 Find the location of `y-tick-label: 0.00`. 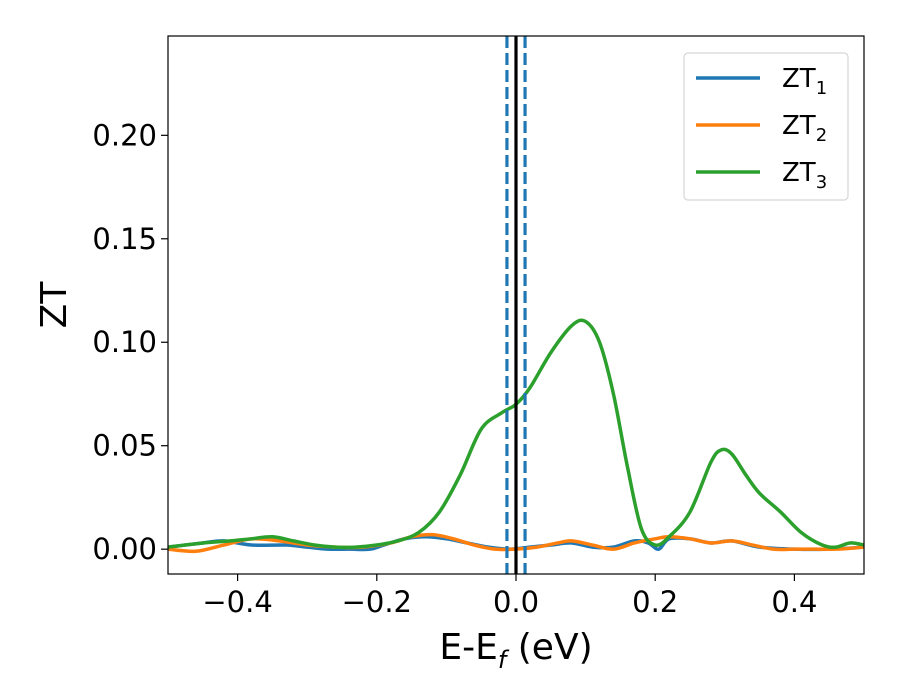

y-tick-label: 0.00 is located at coordinates (124, 549).